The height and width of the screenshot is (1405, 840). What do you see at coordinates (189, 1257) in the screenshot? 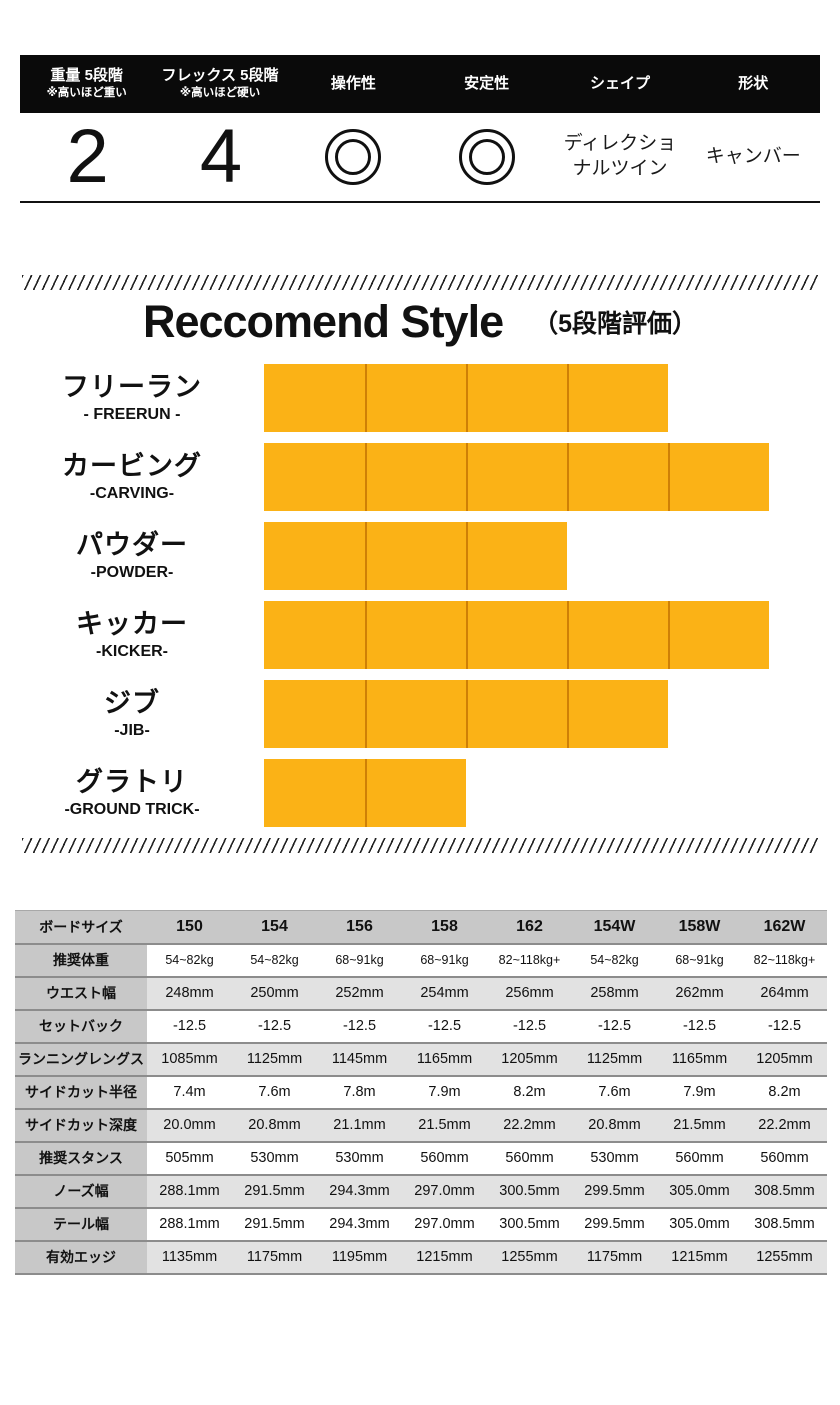
I see `table-cell: 1135mm` at bounding box center [189, 1257].